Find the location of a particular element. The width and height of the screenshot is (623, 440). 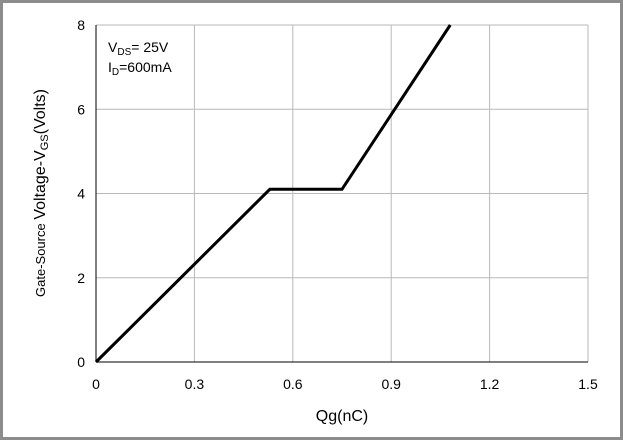

x-tick-label: 1.2 is located at coordinates (490, 384).